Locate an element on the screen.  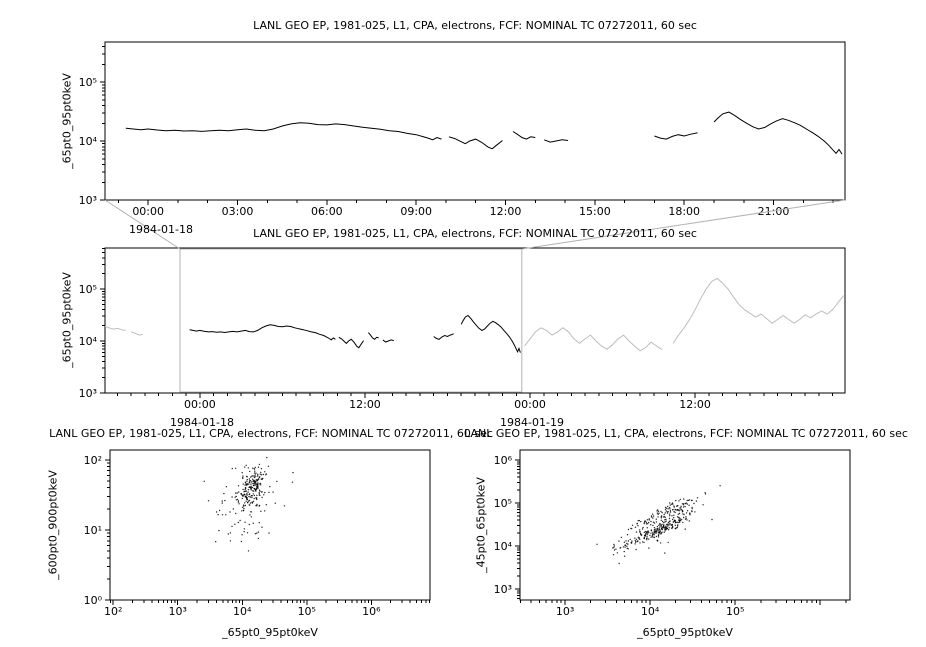
context-connector-left is located at coordinates (142, 224).